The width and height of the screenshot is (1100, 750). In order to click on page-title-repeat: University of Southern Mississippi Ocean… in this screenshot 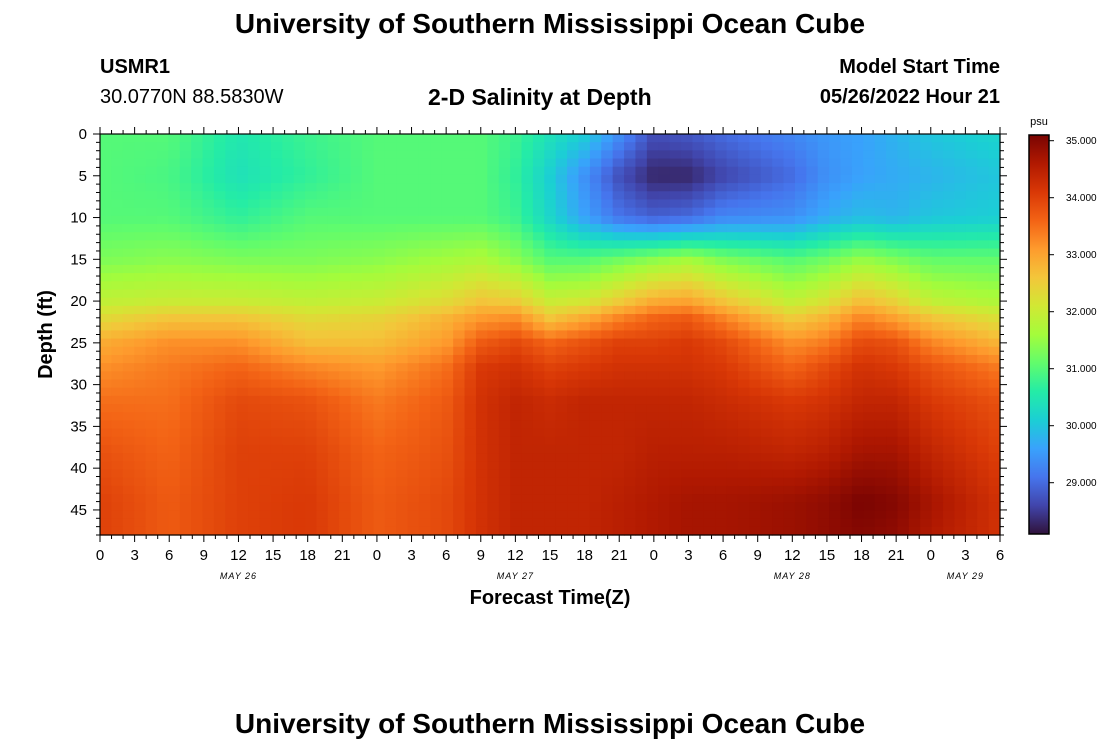, I will do `click(550, 723)`.